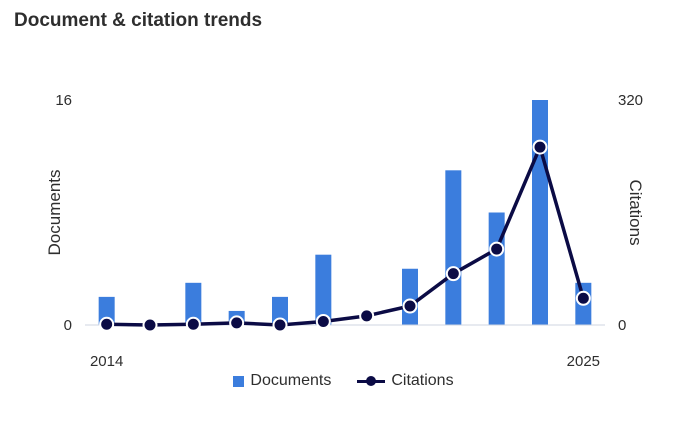 Image resolution: width=687 pixels, height=423 pixels. What do you see at coordinates (150, 325) in the screenshot?
I see `citations-point-2015` at bounding box center [150, 325].